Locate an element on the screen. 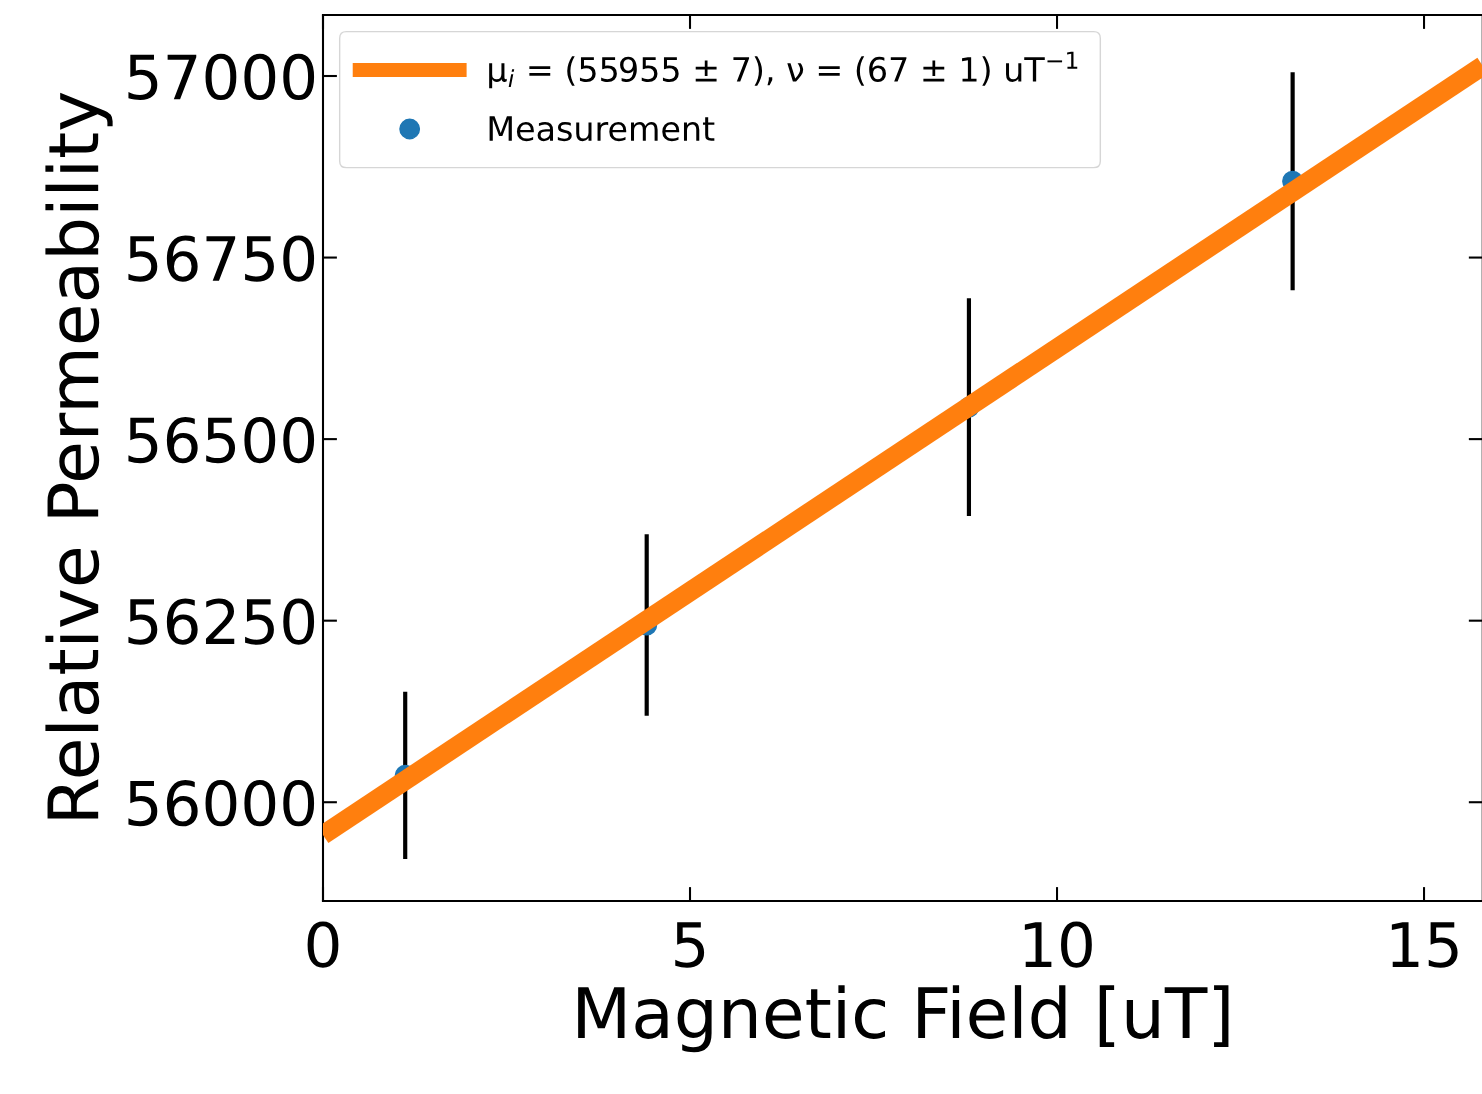 The image size is (1482, 1094). x-tick-label: 15 is located at coordinates (1424, 945).